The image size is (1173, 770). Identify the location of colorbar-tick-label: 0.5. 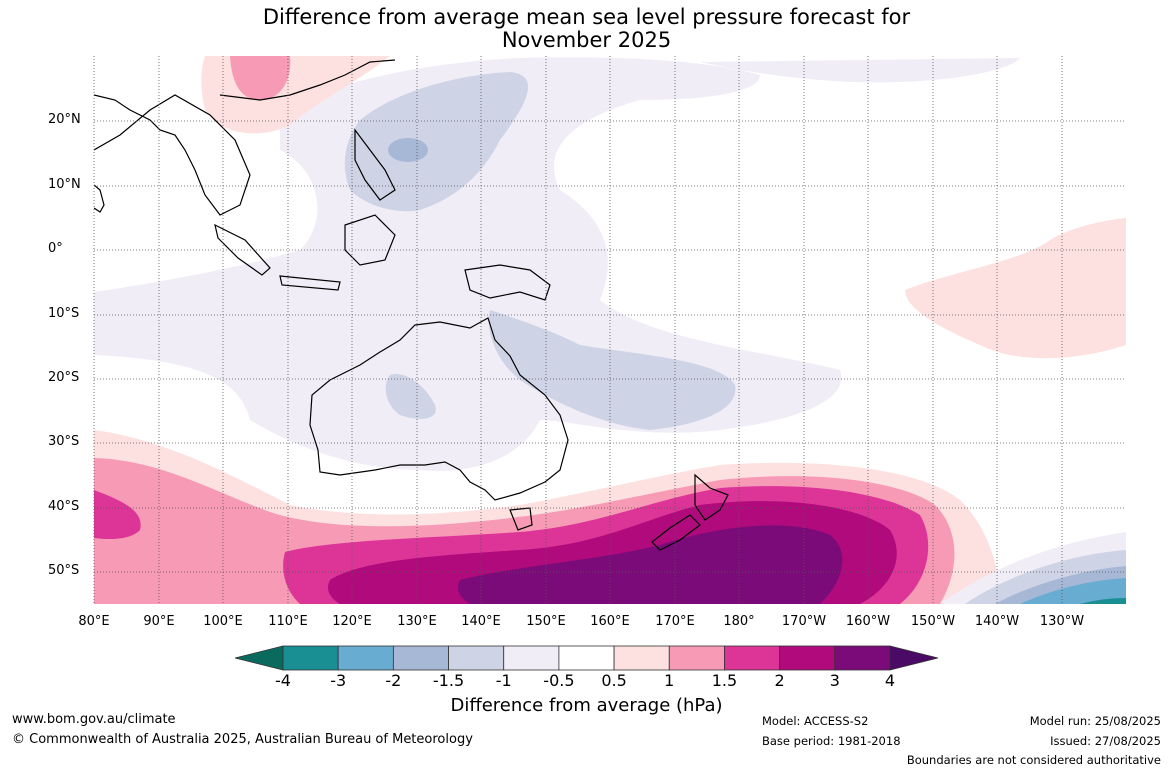
(614, 680).